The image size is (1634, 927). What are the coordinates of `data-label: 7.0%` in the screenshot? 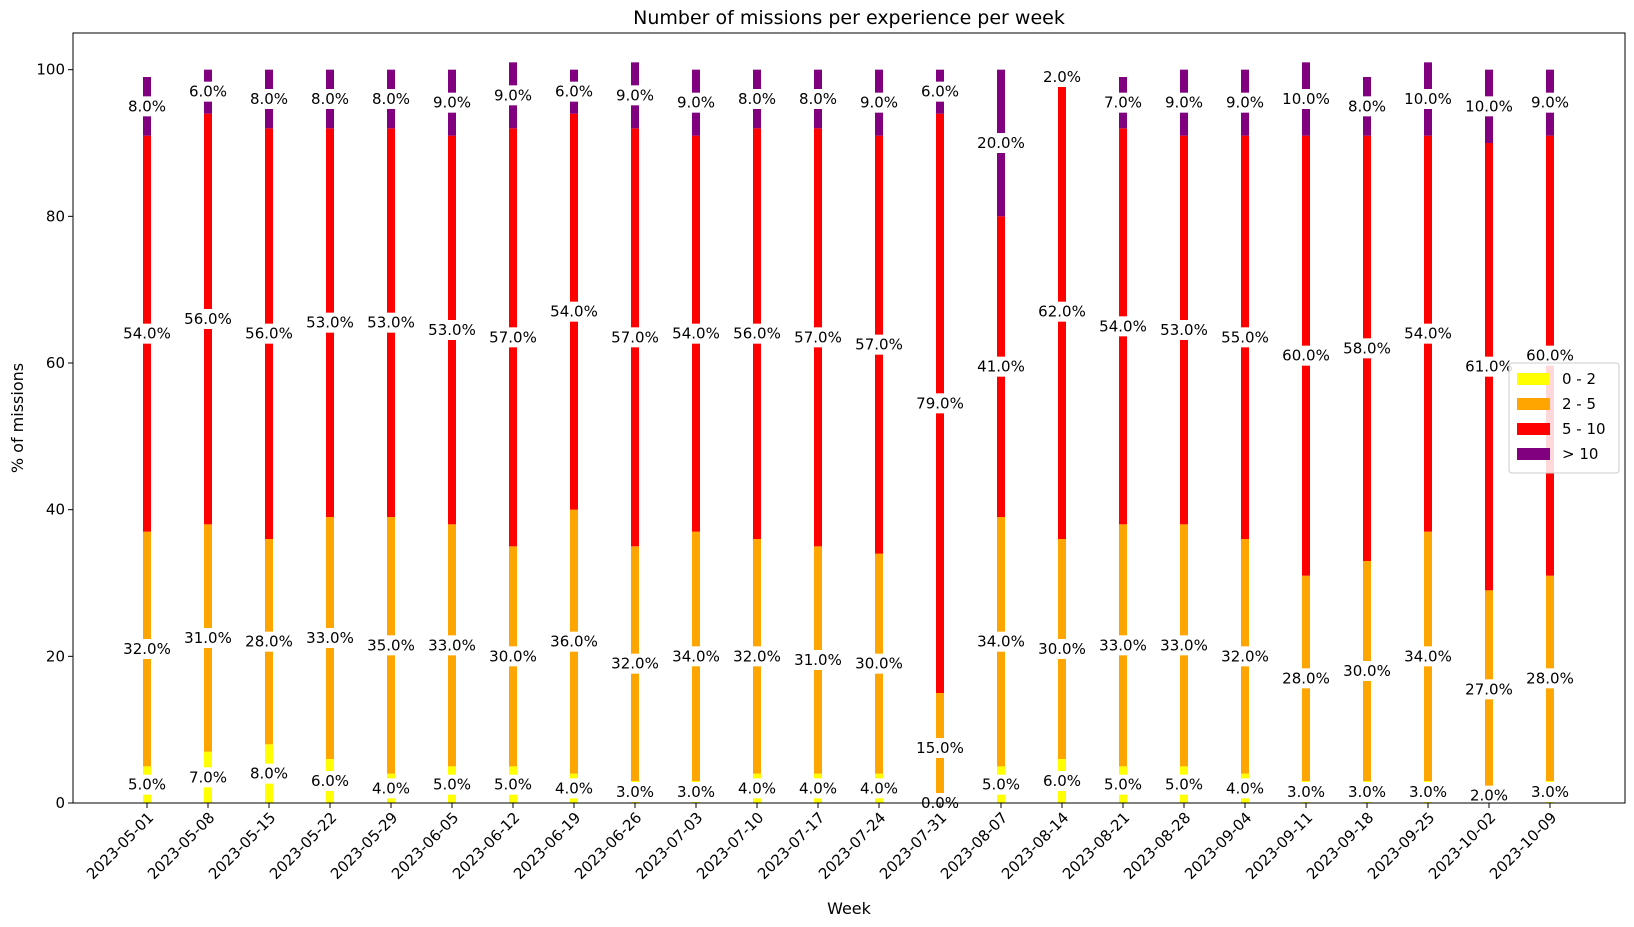 It's located at (1123, 102).